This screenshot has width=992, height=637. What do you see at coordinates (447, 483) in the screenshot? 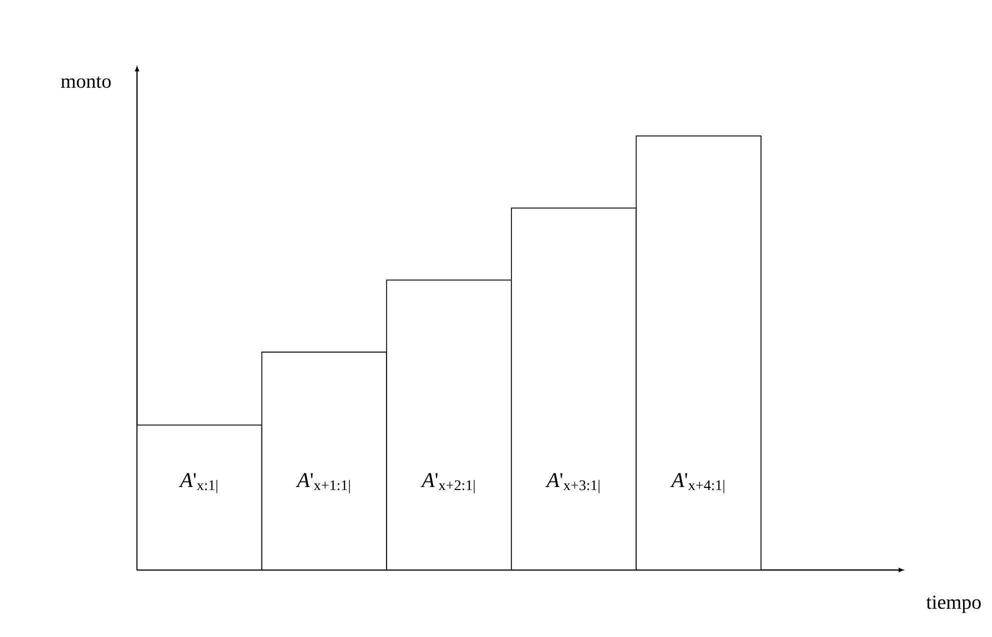
I see `x-tick-label: A'$_{x+2:1|}$` at bounding box center [447, 483].